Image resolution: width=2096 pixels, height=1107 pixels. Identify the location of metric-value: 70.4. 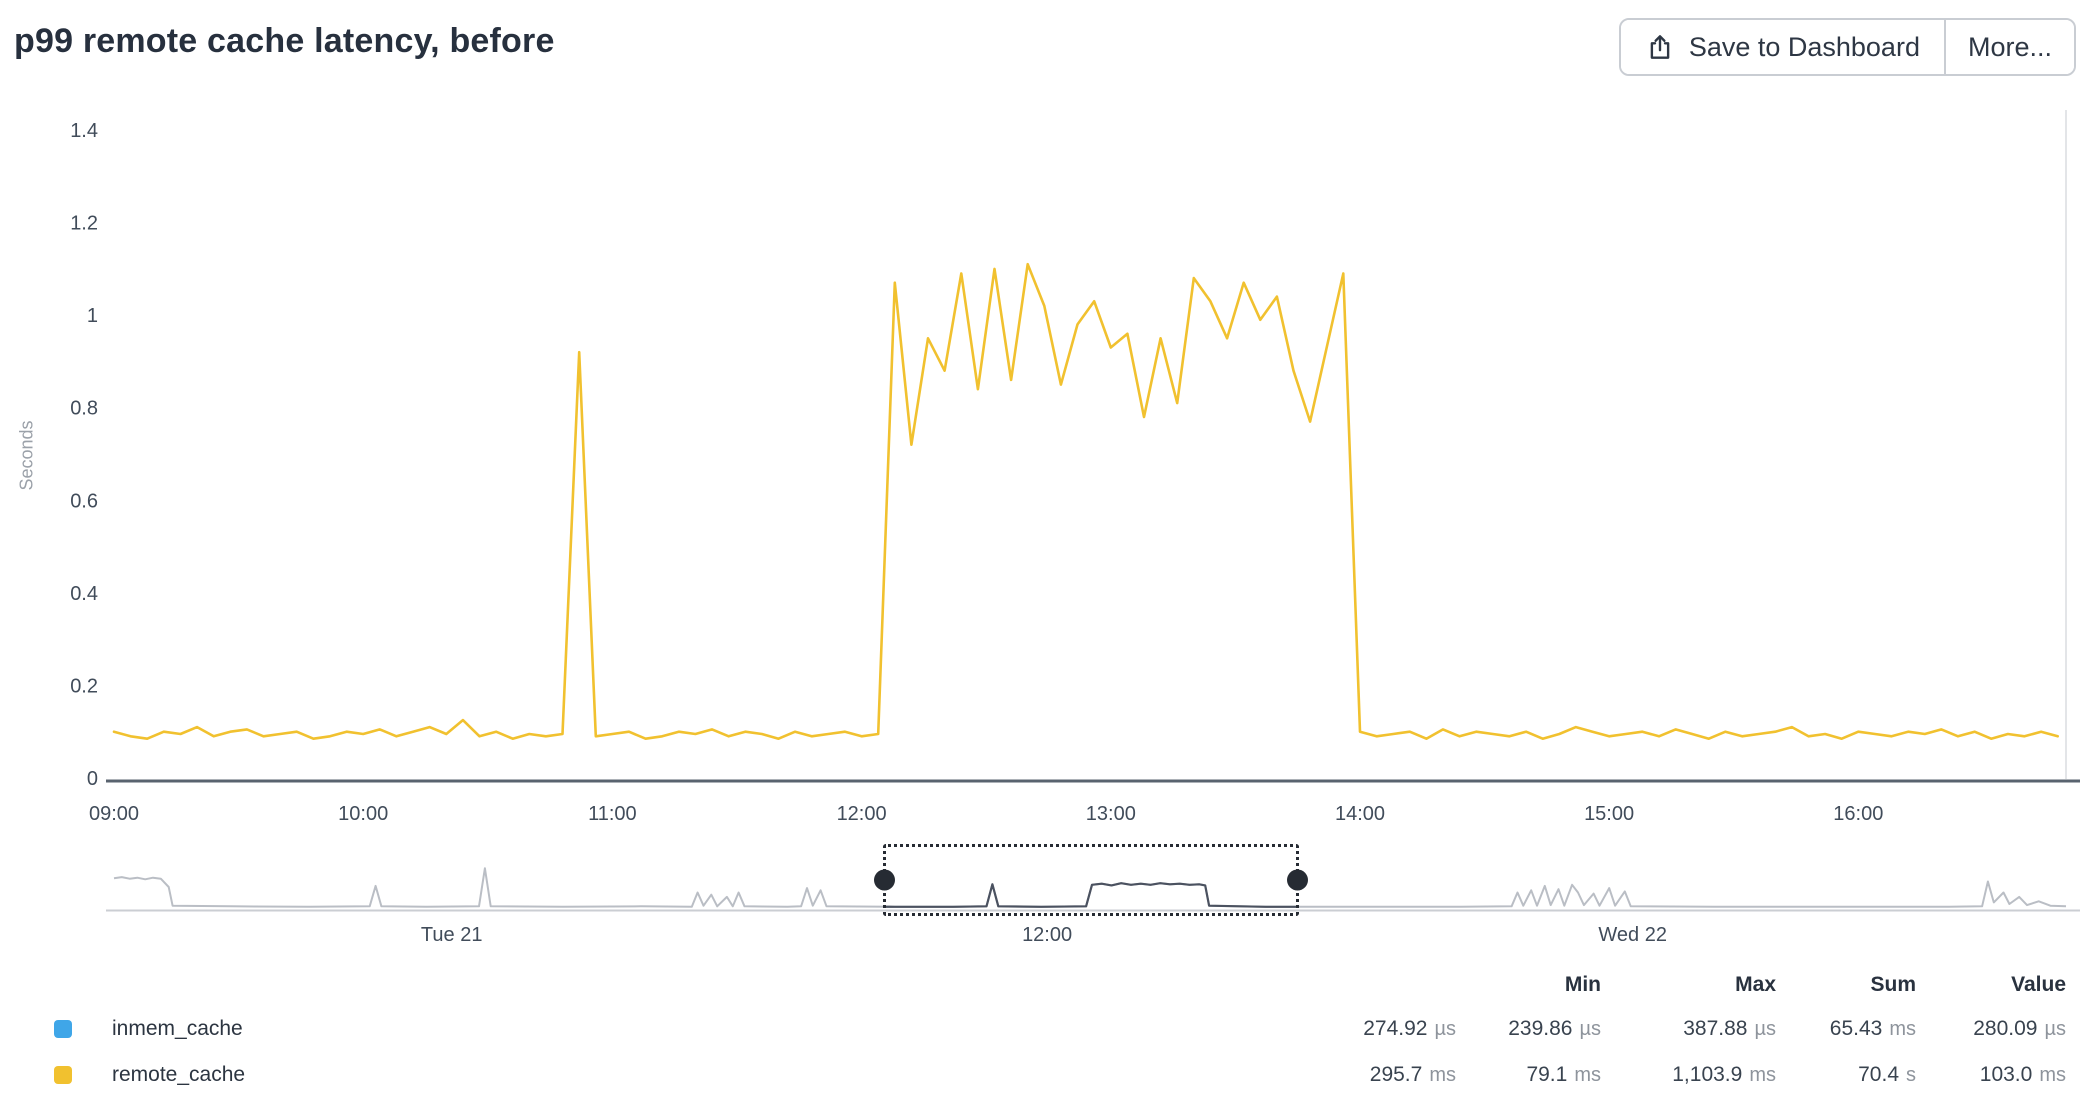
(1878, 1074).